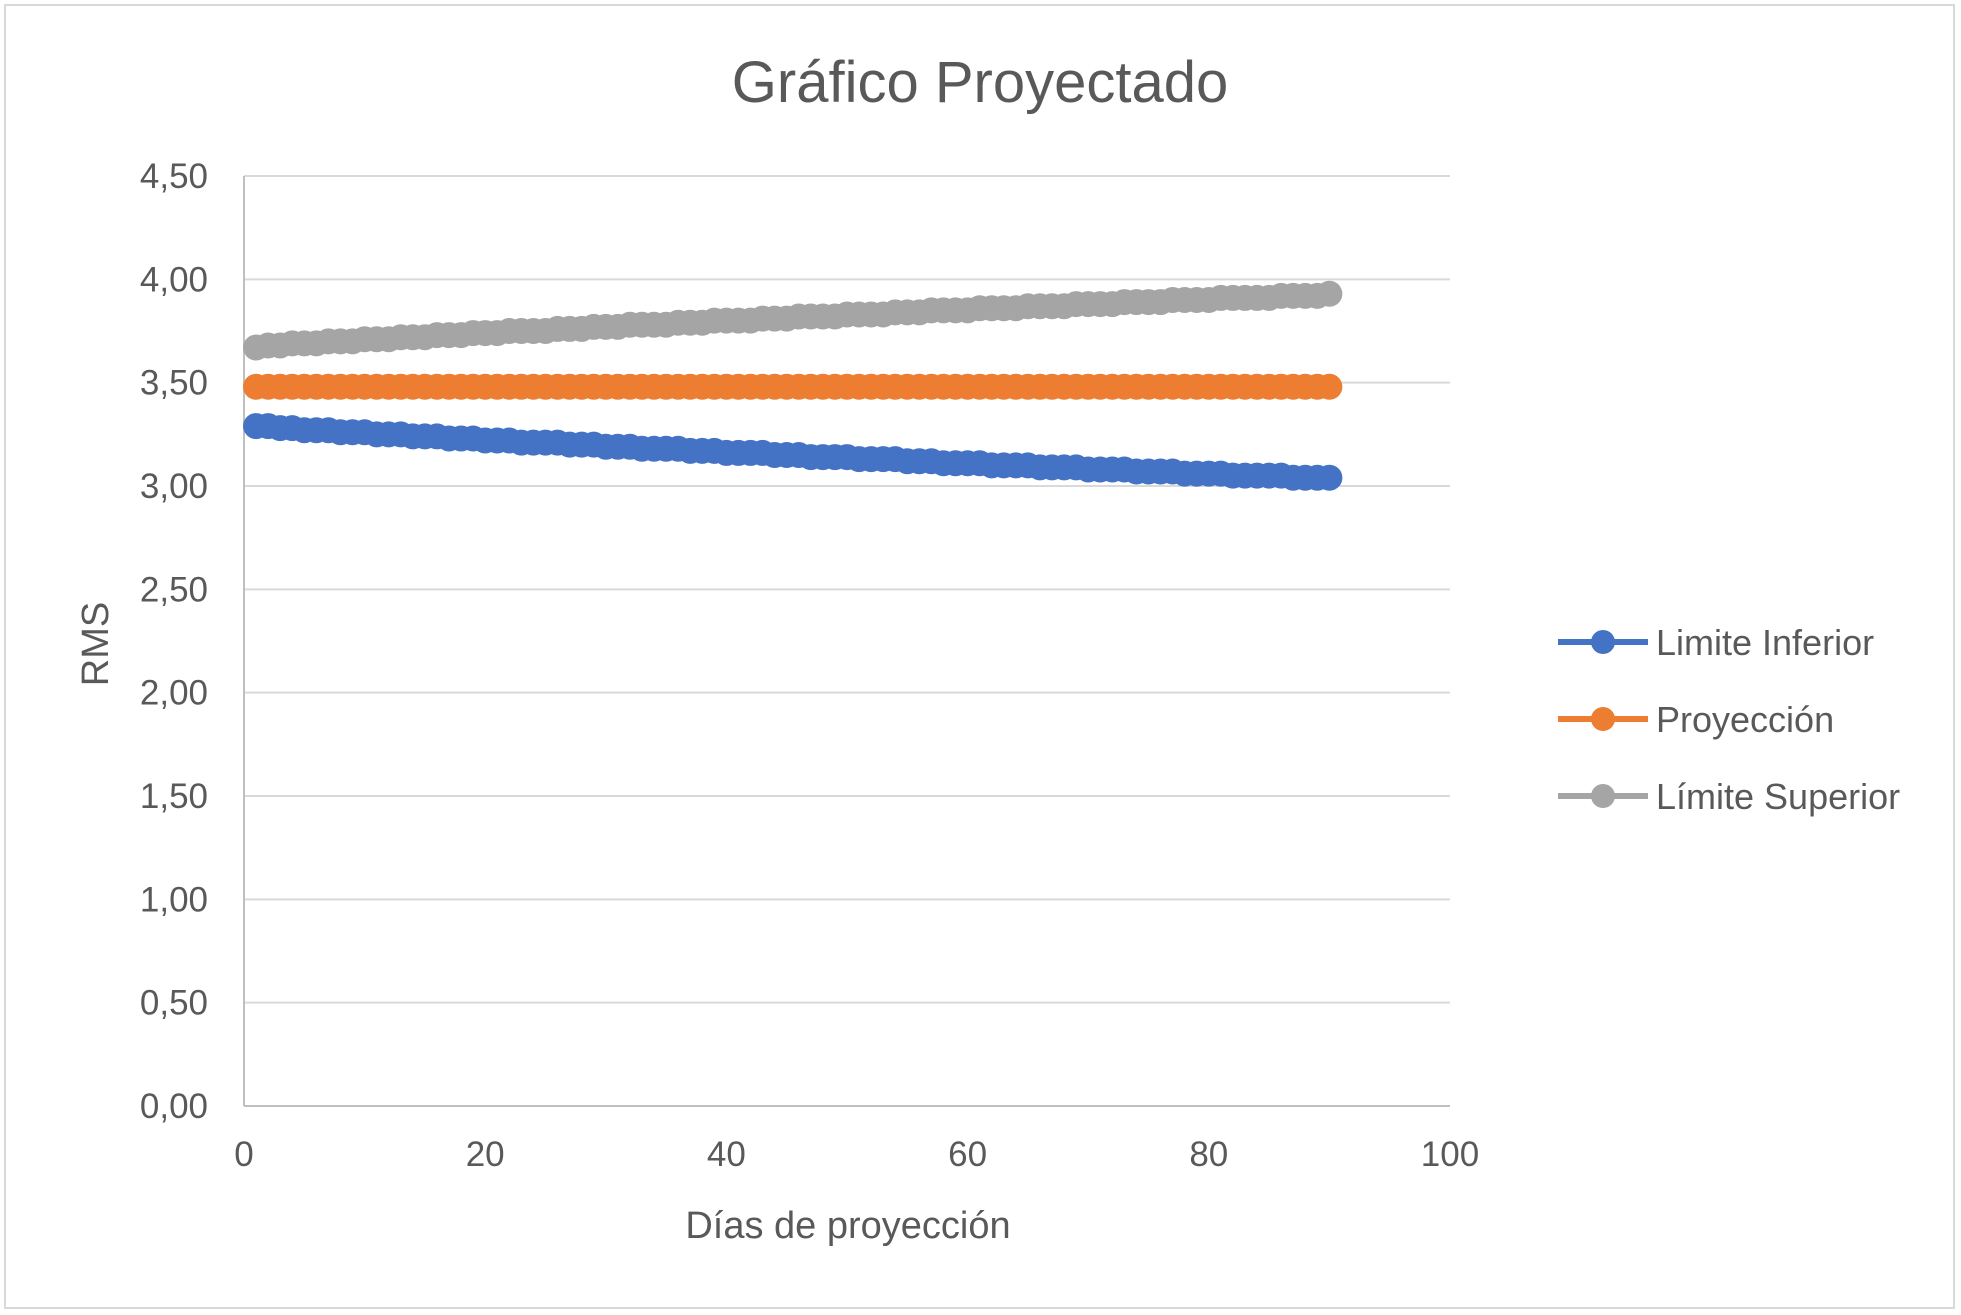 This screenshot has width=1961, height=1315. Describe the element at coordinates (174, 1106) in the screenshot. I see `y-tick-label: 0,00` at that location.